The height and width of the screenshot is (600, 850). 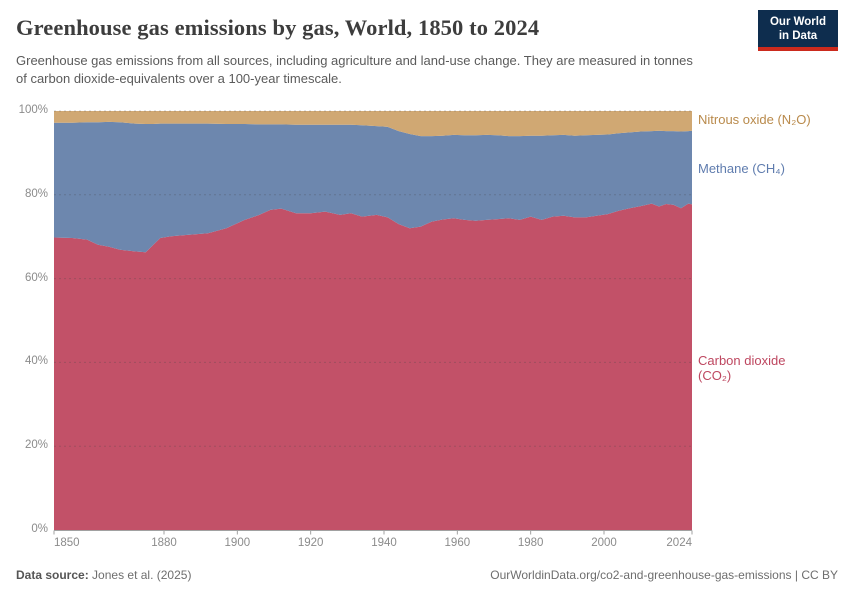 I want to click on owid-logo-line2: in Data, so click(x=798, y=36).